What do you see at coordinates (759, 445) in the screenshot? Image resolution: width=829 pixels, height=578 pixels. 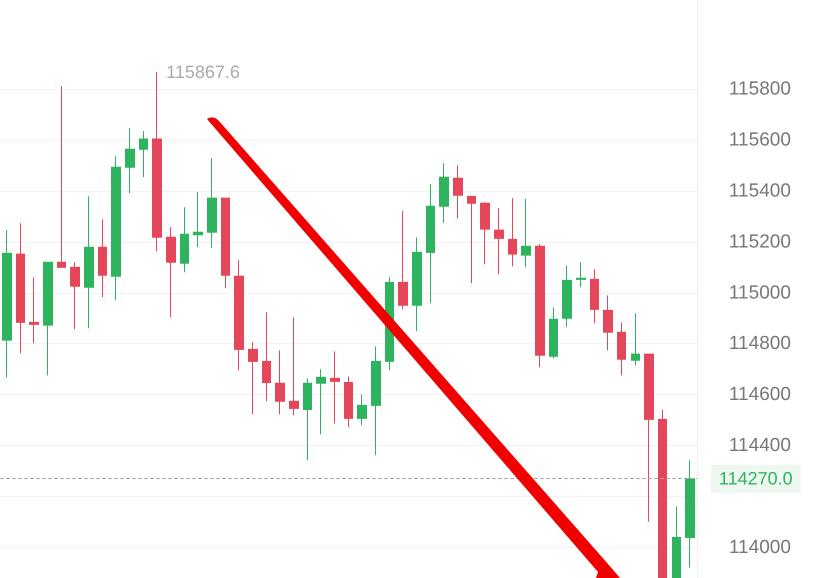 I see `y-tick-label: 114400` at bounding box center [759, 445].